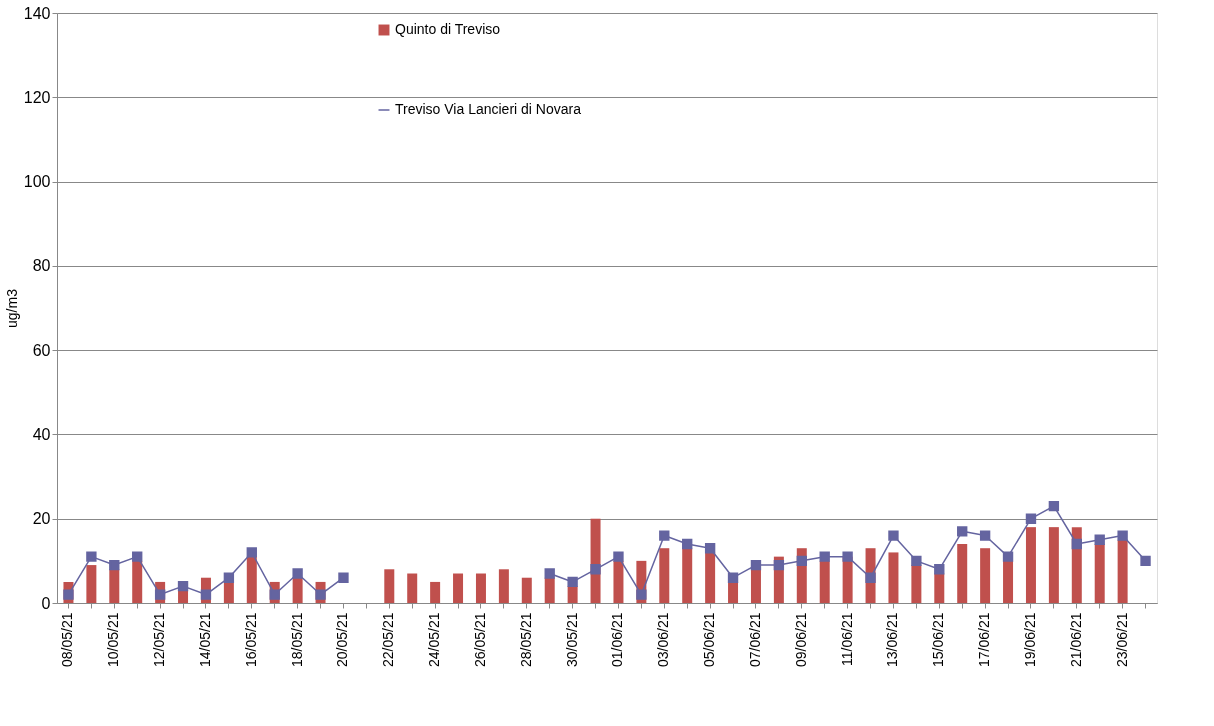 This screenshot has height=726, width=1214. I want to click on y-tick-label: 60, so click(41, 350).